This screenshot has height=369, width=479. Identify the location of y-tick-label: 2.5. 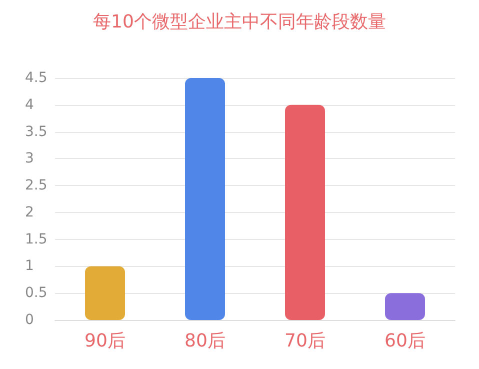
(36, 186).